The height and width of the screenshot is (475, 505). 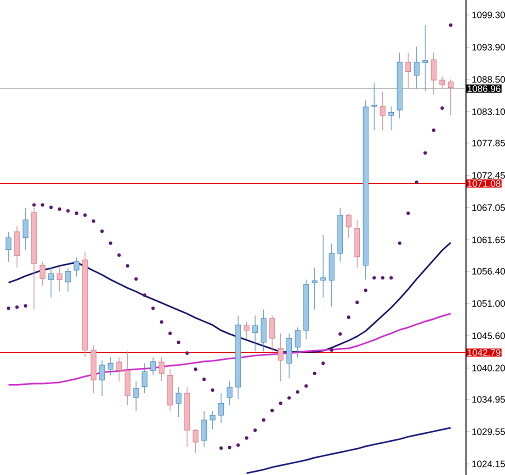 What do you see at coordinates (488, 240) in the screenshot?
I see `y-tick-label: 1061.65` at bounding box center [488, 240].